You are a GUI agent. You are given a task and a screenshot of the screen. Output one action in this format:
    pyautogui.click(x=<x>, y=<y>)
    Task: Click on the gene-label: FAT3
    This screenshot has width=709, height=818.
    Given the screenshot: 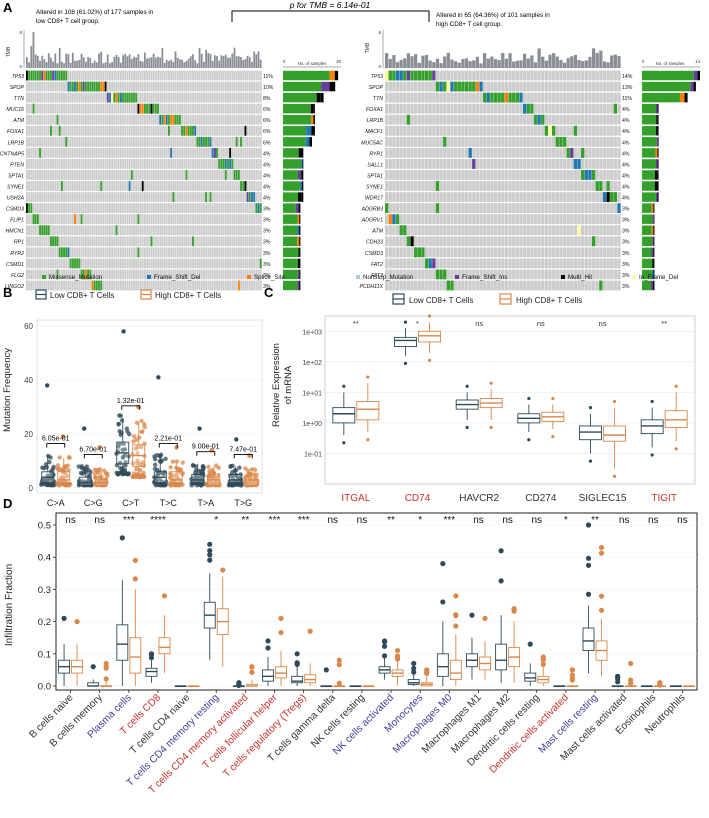 What is the action you would take?
    pyautogui.click(x=377, y=276)
    